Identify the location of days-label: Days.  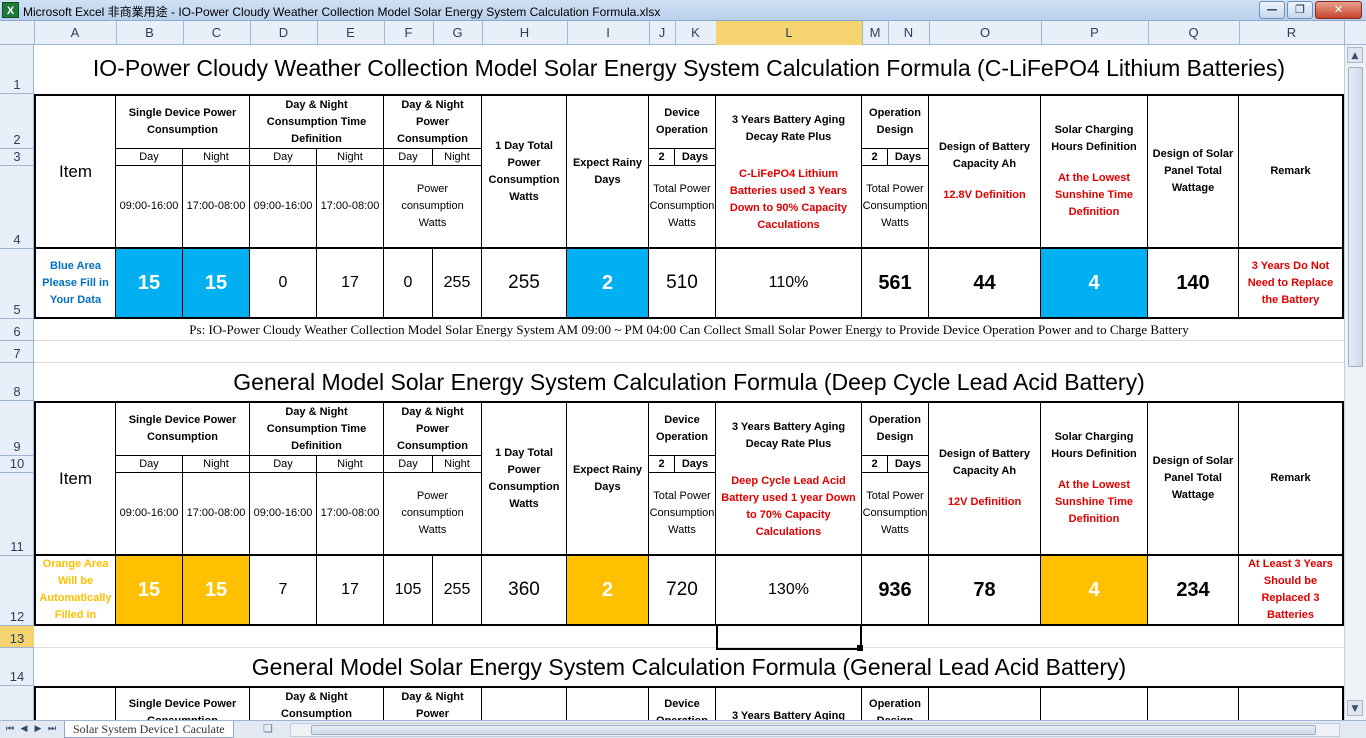
(908, 464).